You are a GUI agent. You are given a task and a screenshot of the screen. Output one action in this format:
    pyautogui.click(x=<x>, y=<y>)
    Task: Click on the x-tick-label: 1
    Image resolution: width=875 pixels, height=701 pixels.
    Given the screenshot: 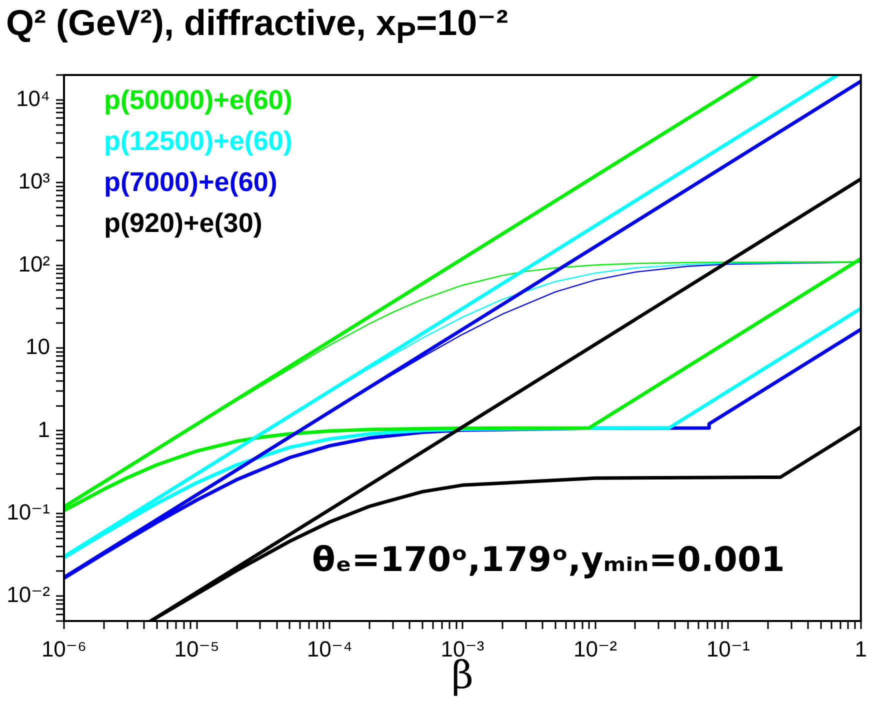 What is the action you would take?
    pyautogui.click(x=861, y=649)
    